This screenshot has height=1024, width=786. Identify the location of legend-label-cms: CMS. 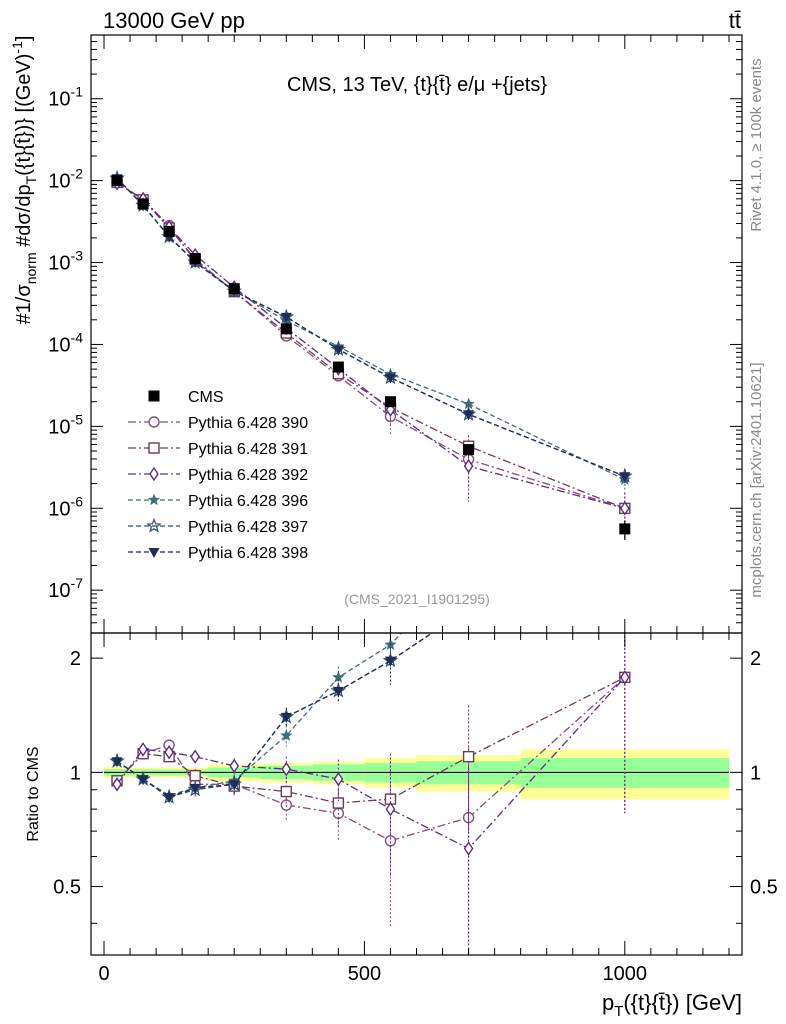
(206, 397).